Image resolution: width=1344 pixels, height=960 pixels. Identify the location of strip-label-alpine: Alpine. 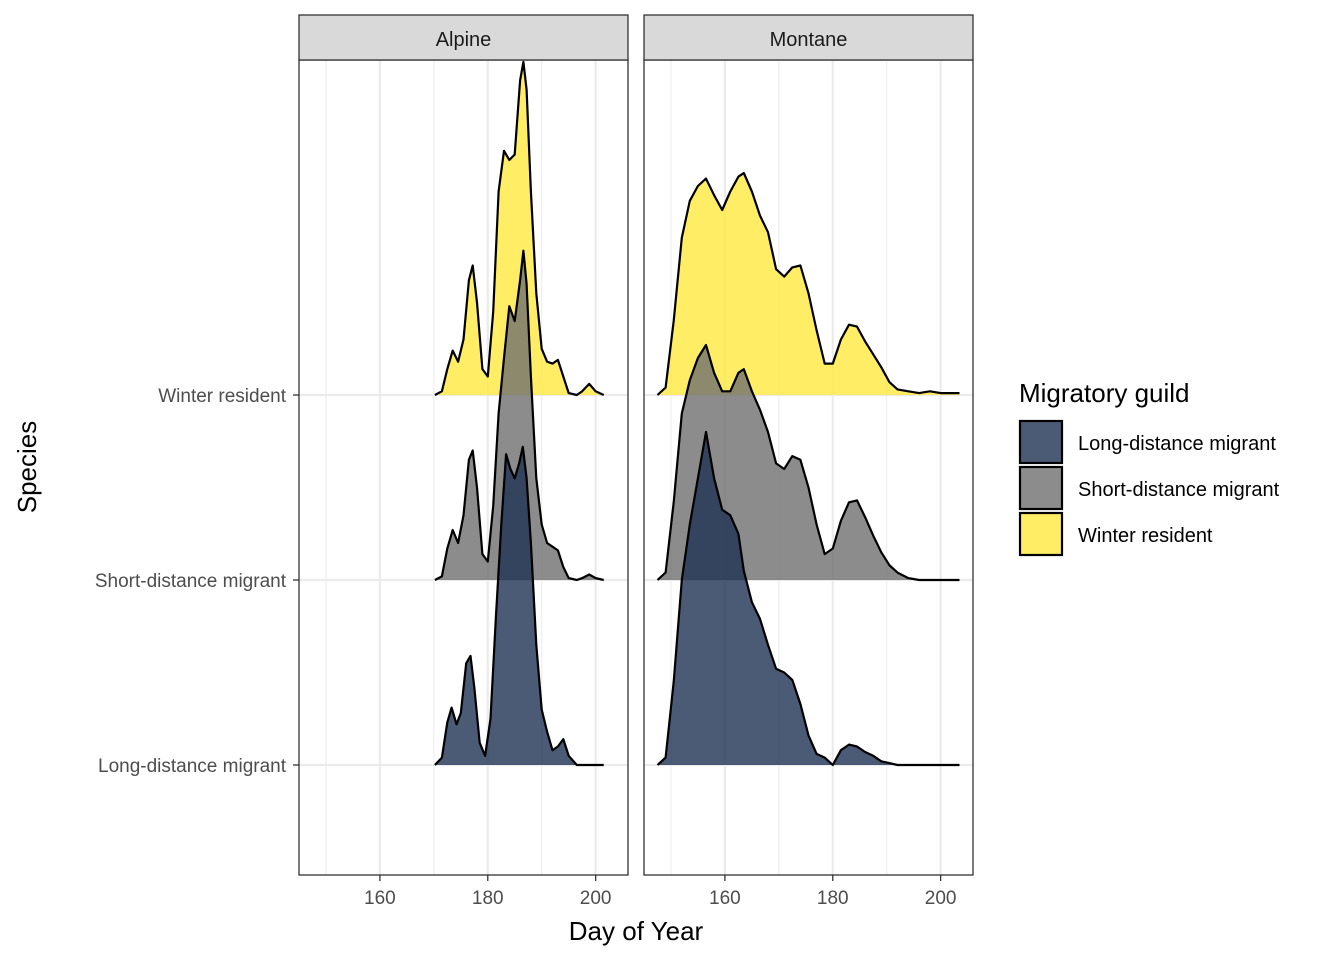
(464, 40).